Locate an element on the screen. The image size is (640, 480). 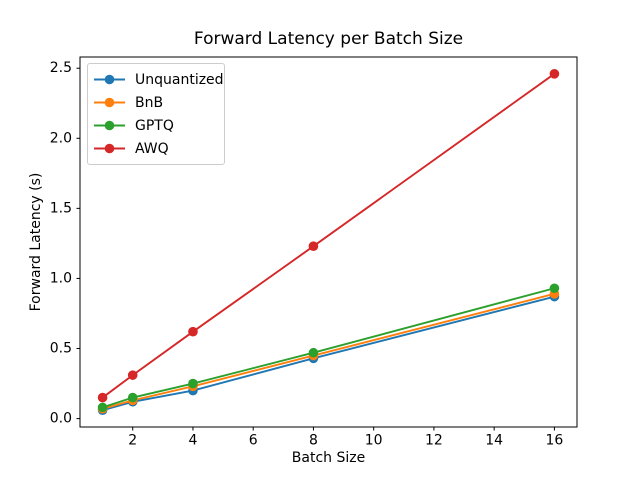
legend: Unquantized BnB GPTQ AWQ is located at coordinates (156, 114).